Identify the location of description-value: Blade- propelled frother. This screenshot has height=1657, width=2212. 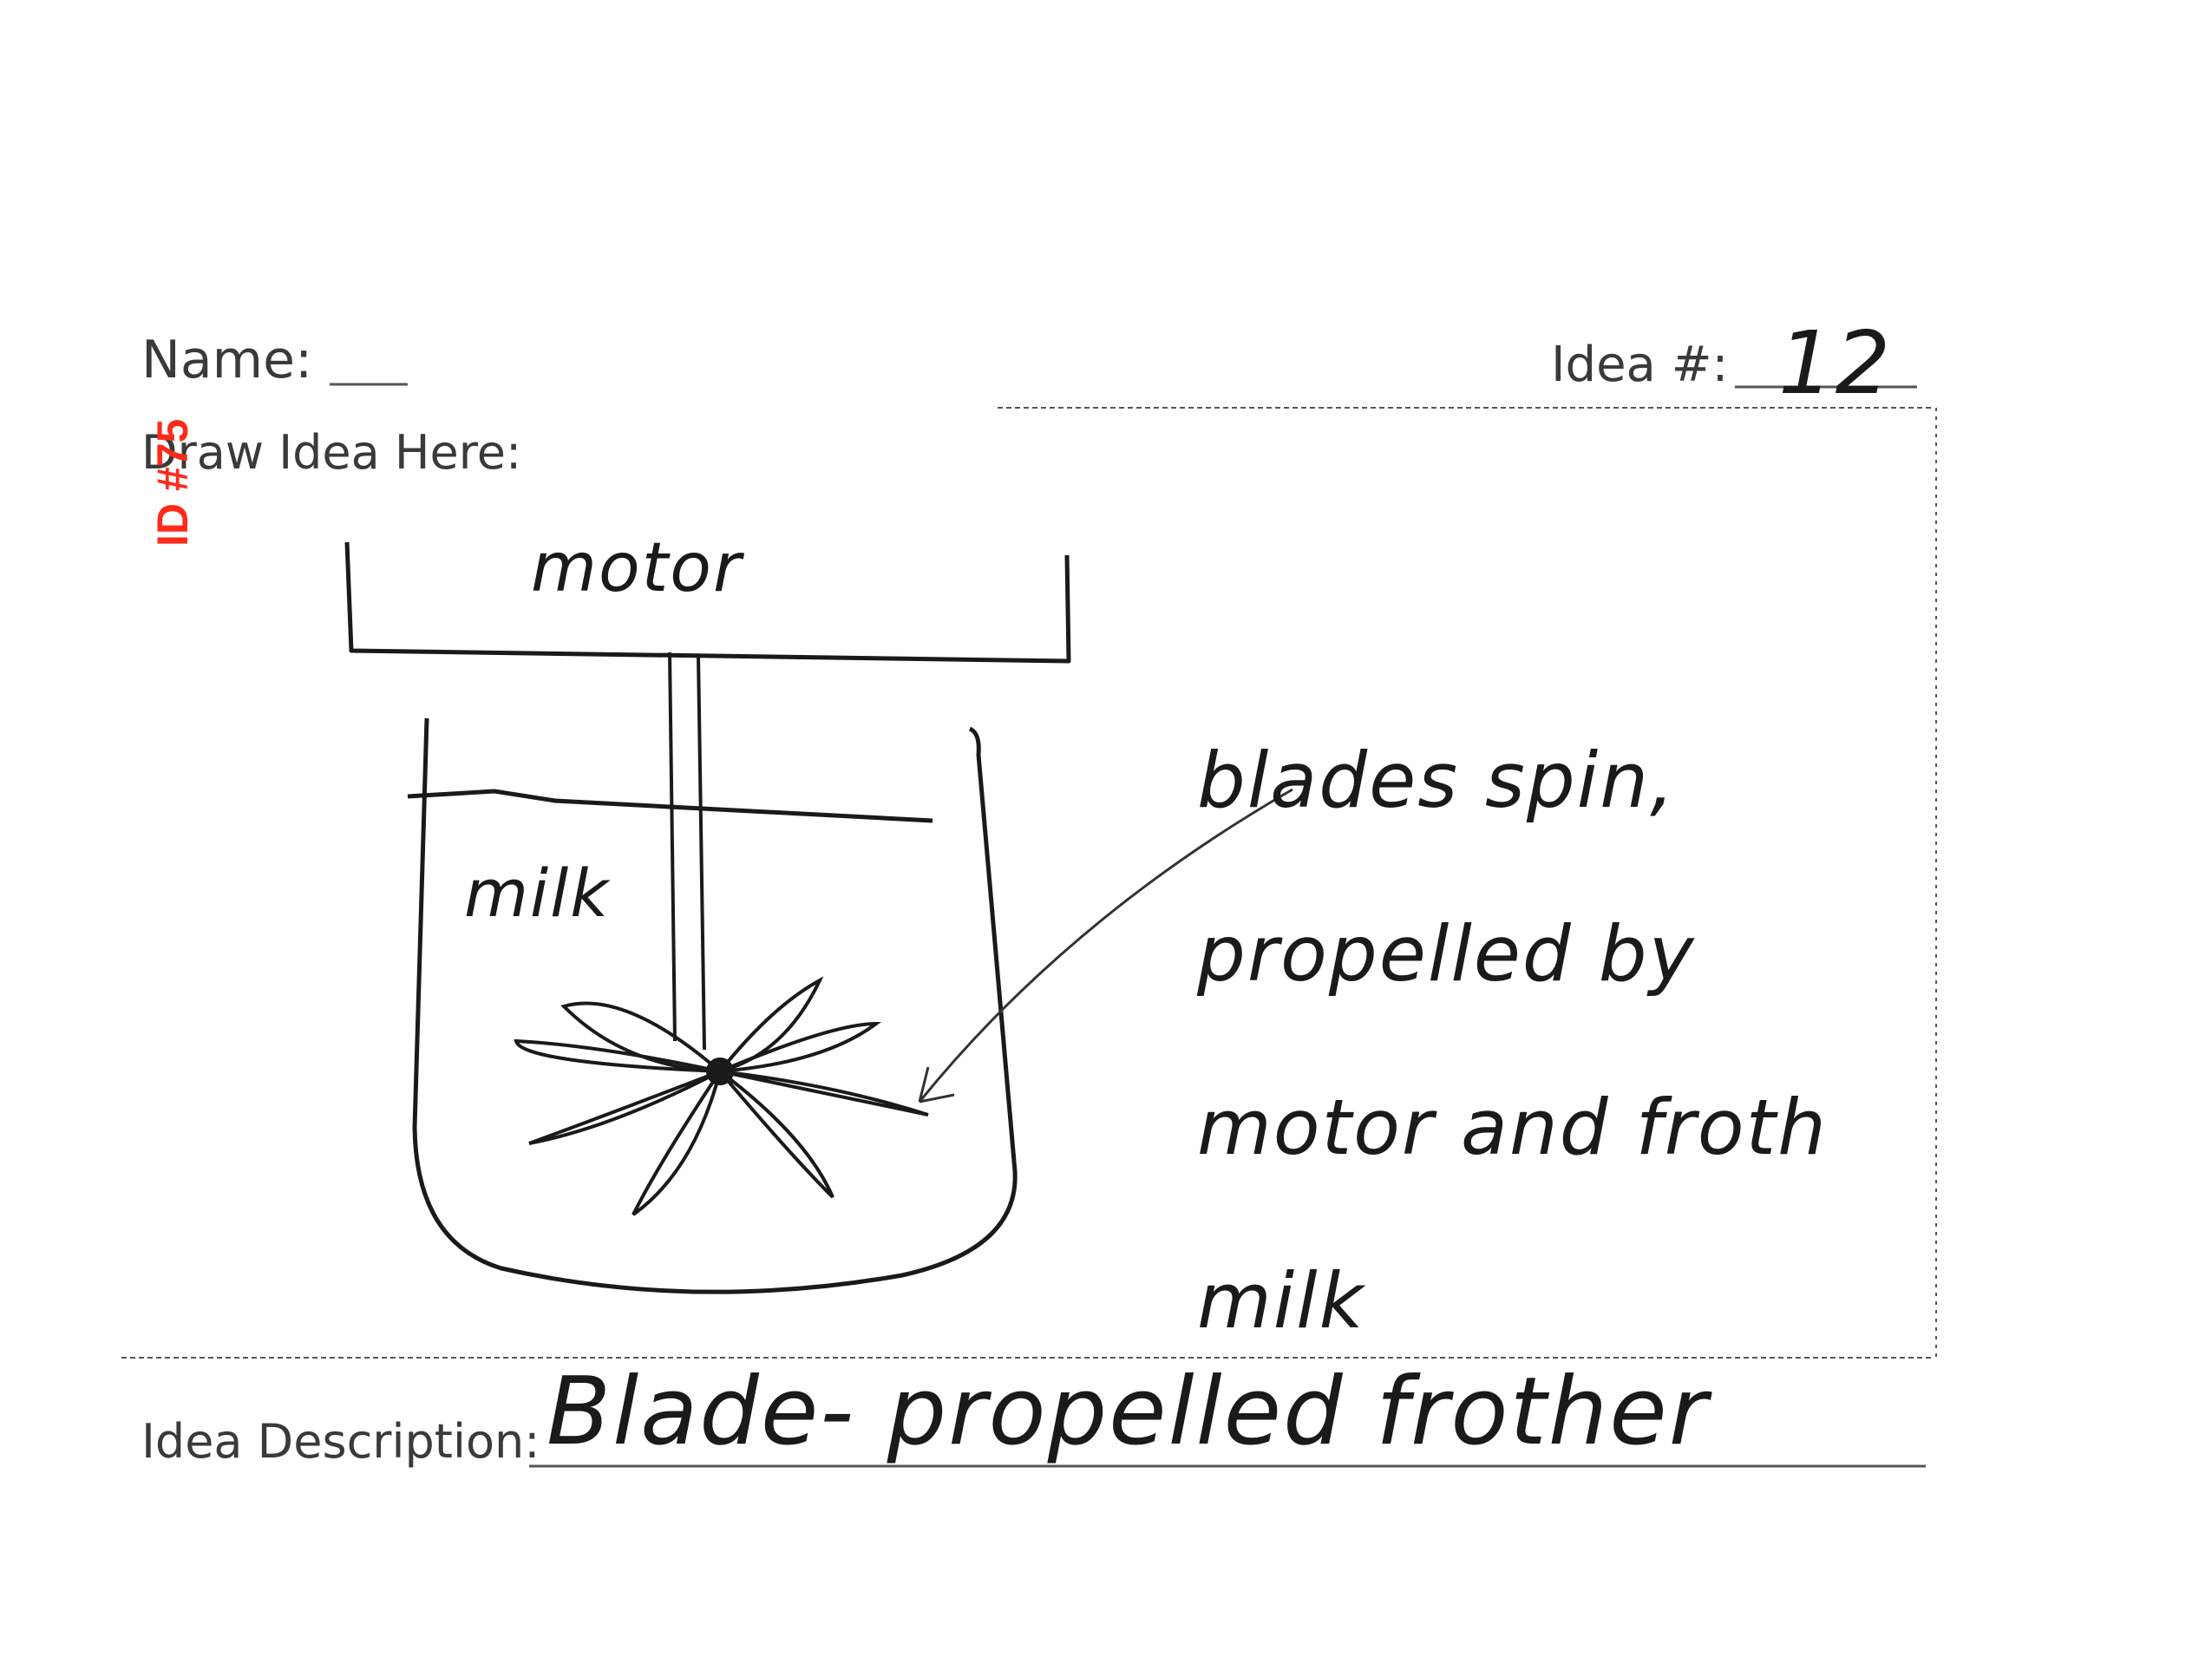
(1128, 1412).